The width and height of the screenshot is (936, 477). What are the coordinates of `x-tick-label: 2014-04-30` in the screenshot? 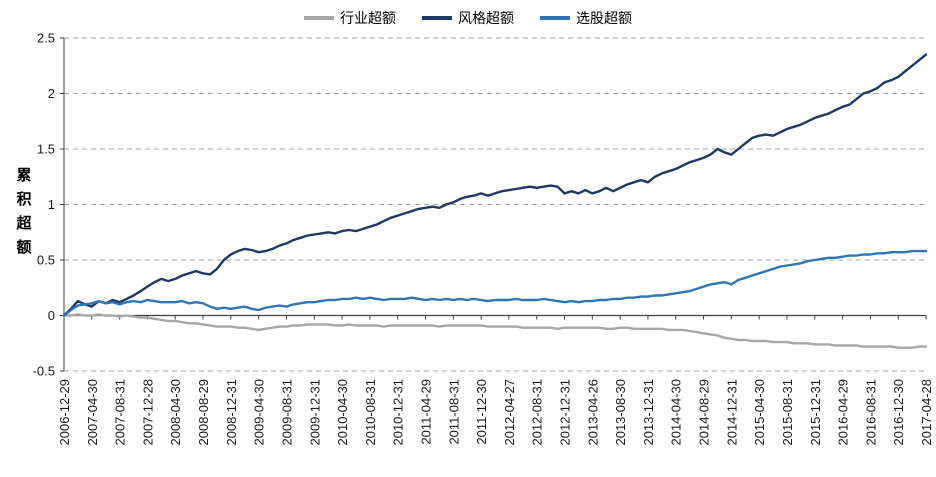 It's located at (676, 412).